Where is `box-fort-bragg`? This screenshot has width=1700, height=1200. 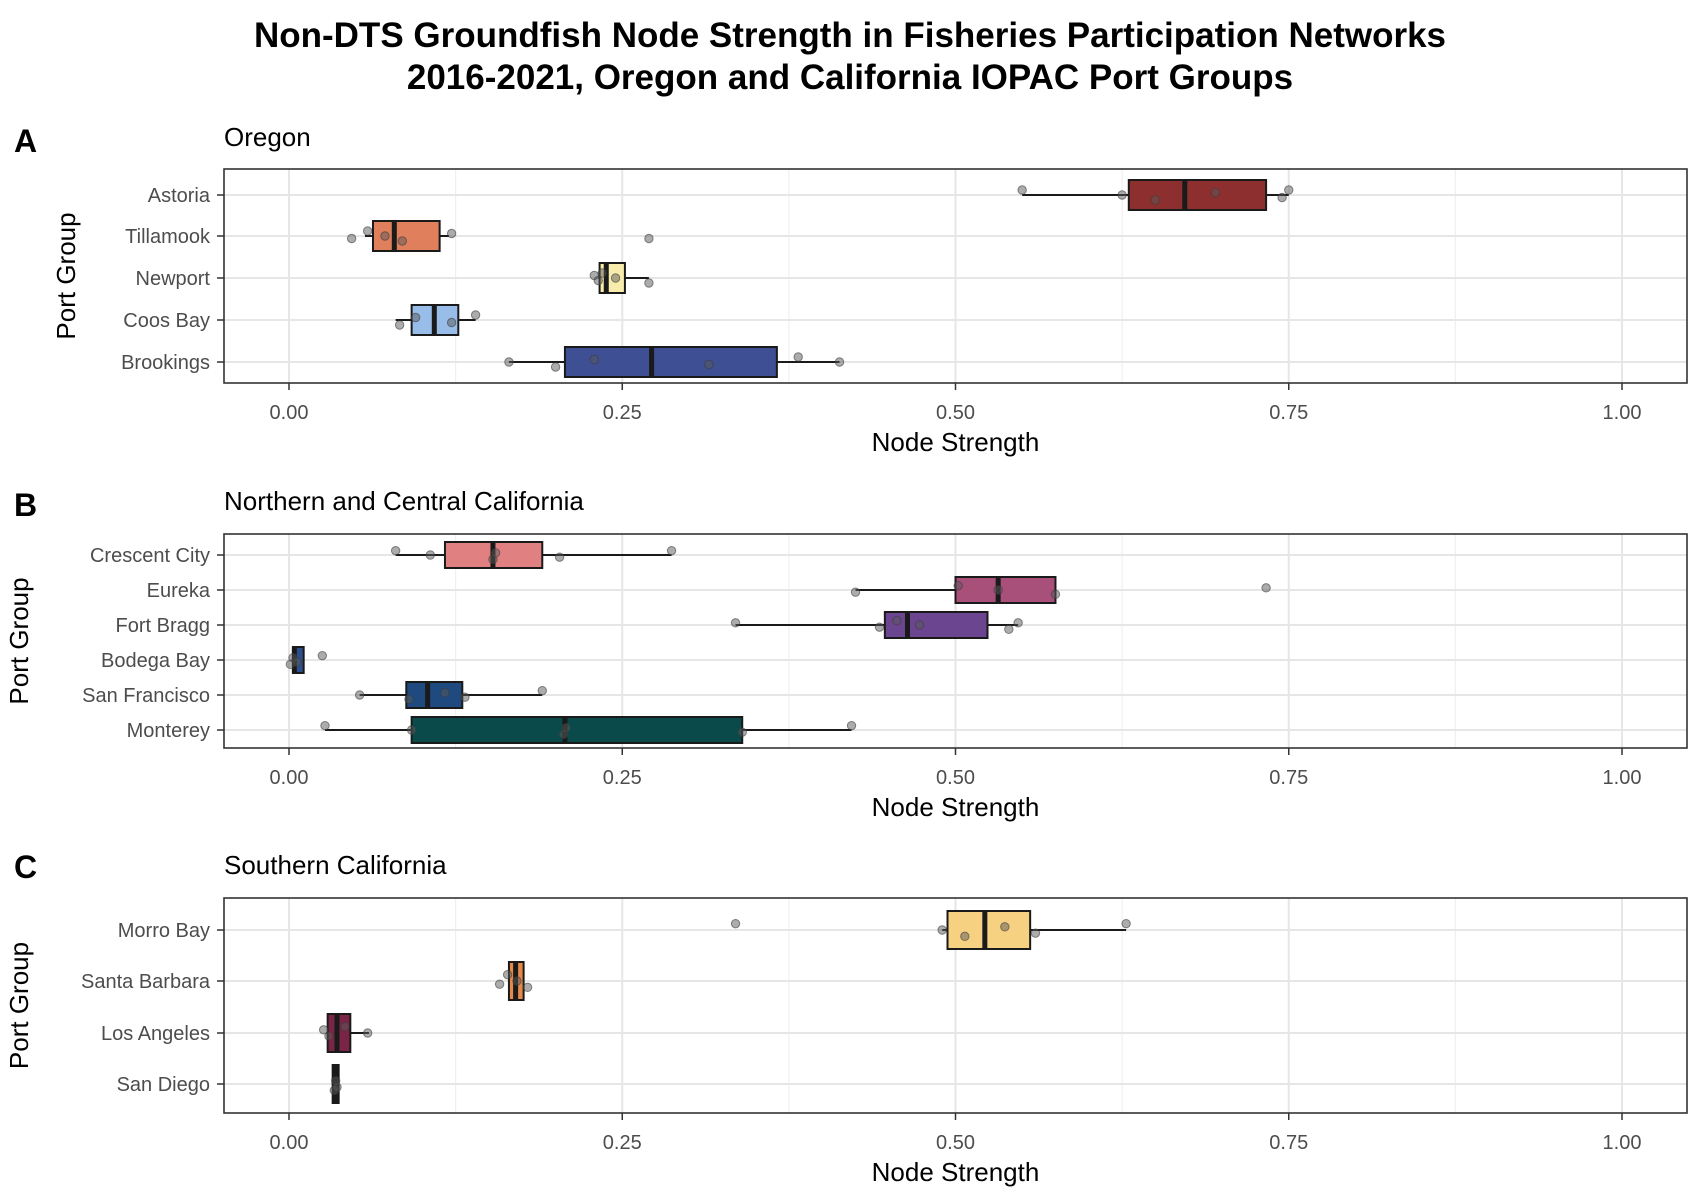 box-fort-bragg is located at coordinates (876, 625).